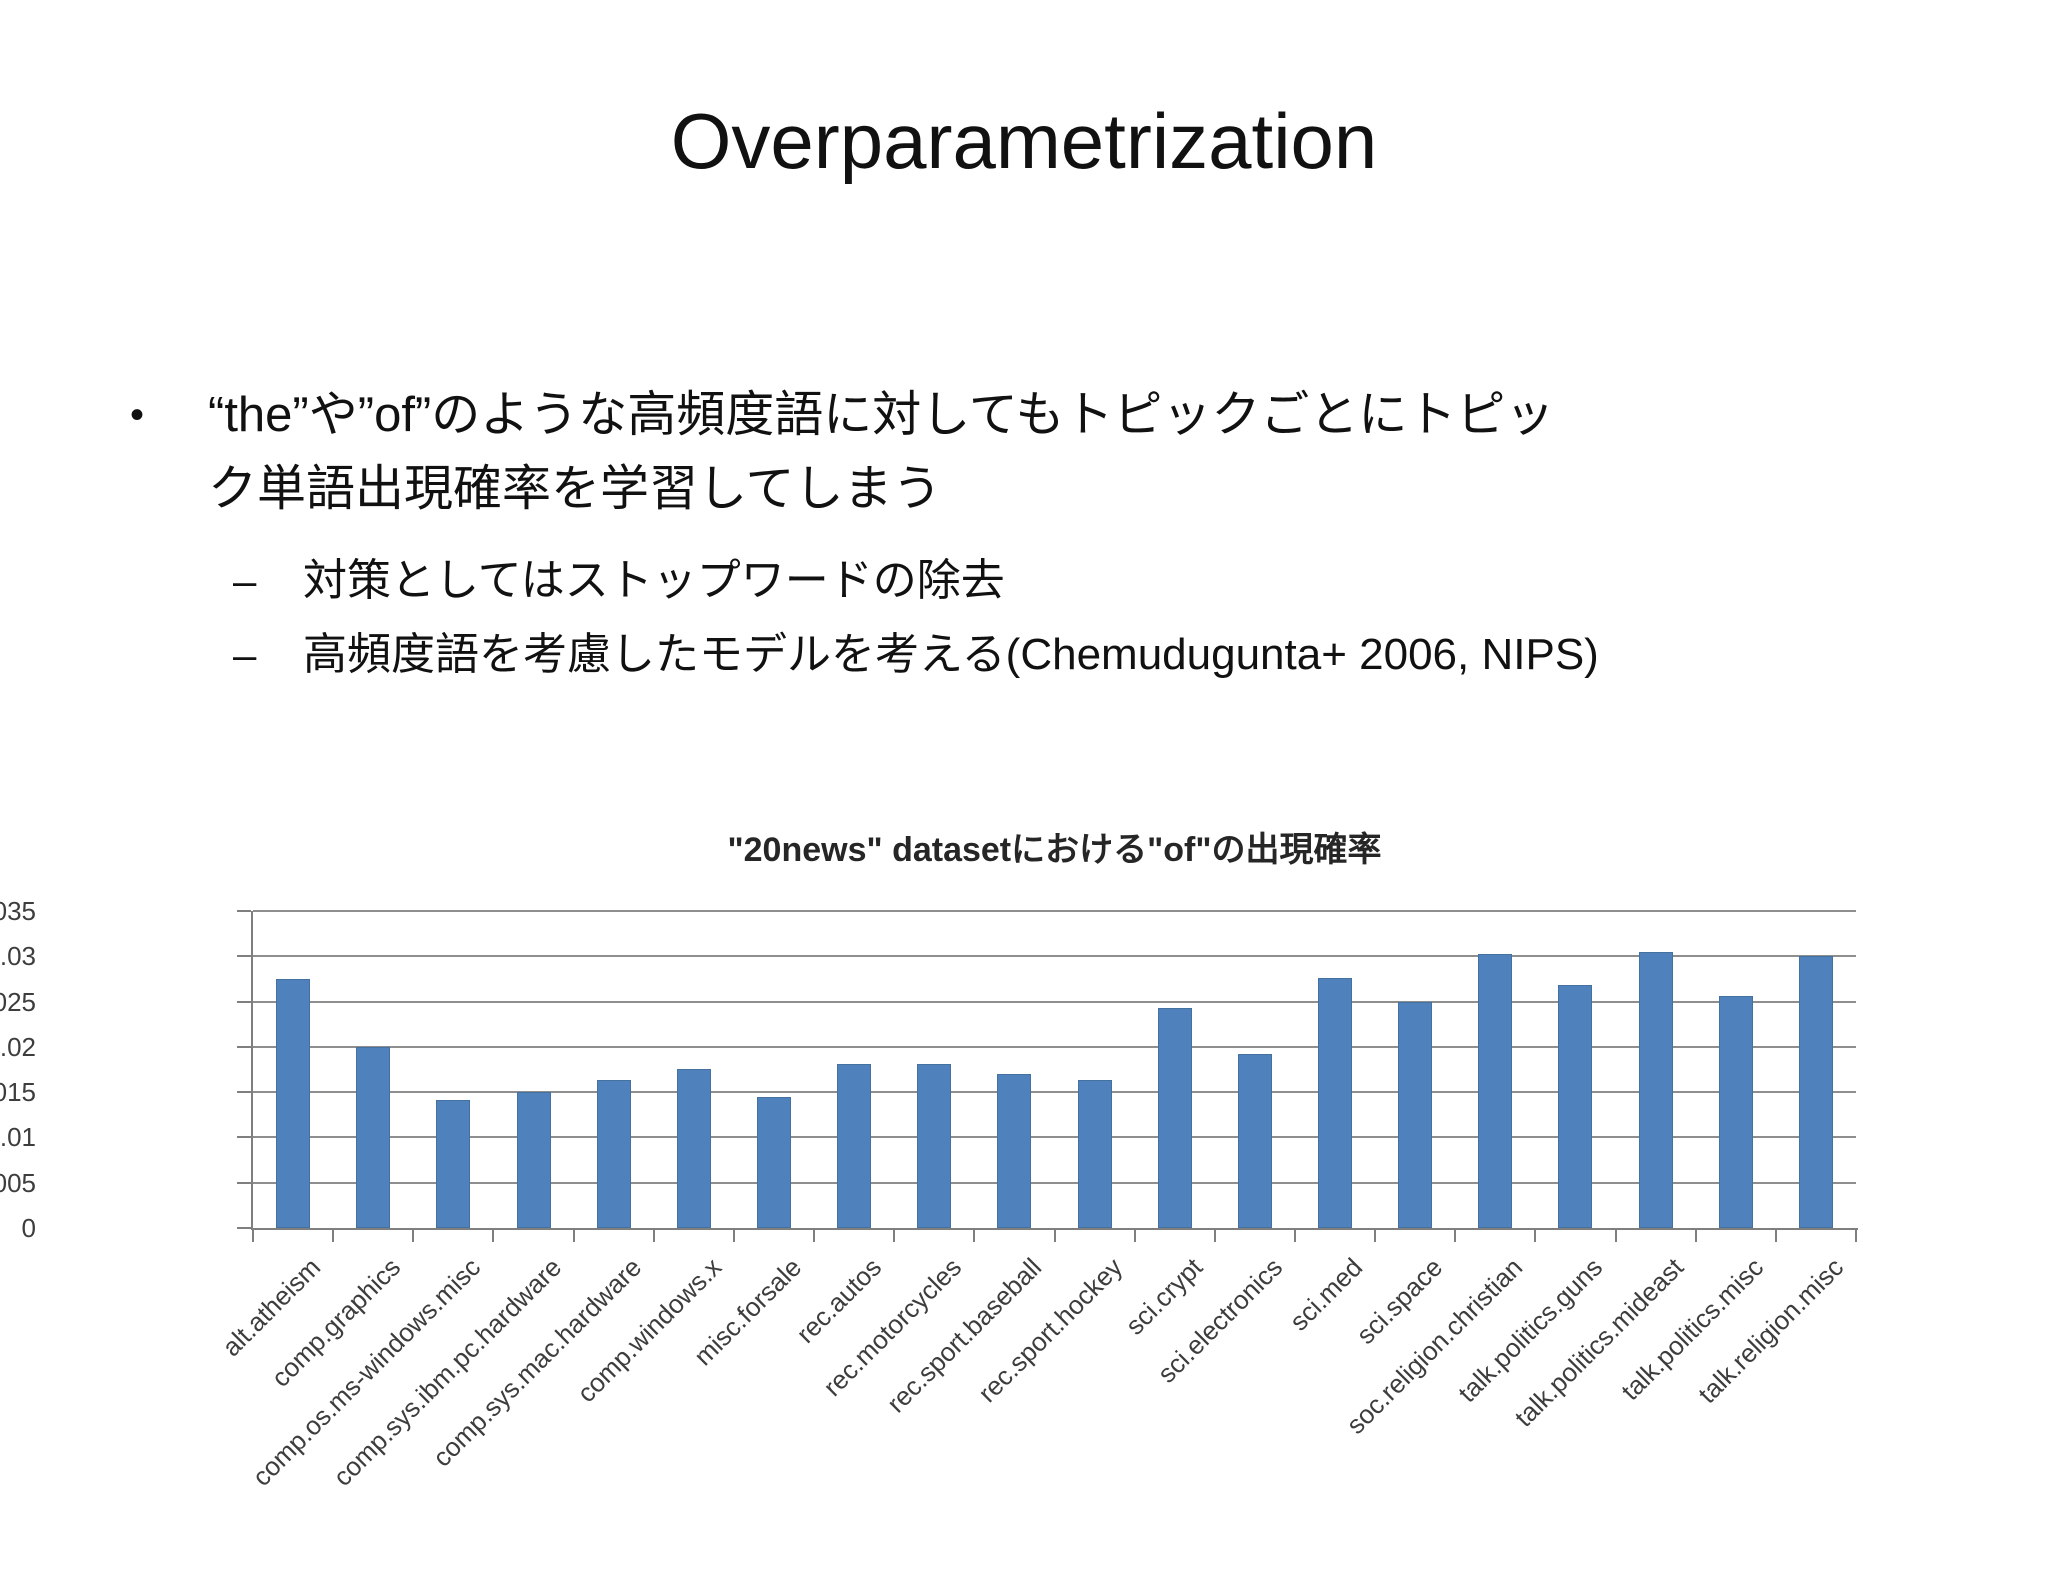 The height and width of the screenshot is (1578, 2048). I want to click on y-tick-label: 0.025, so click(18, 1001).